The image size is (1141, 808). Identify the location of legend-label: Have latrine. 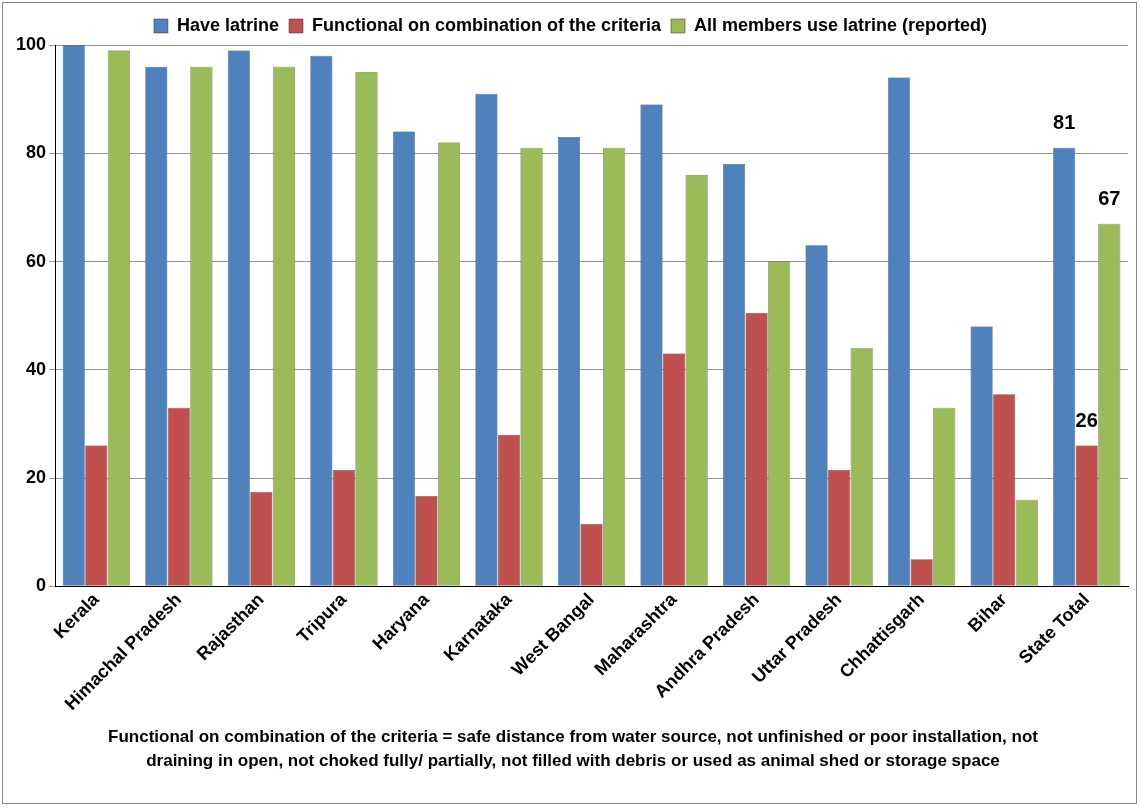
(227, 24).